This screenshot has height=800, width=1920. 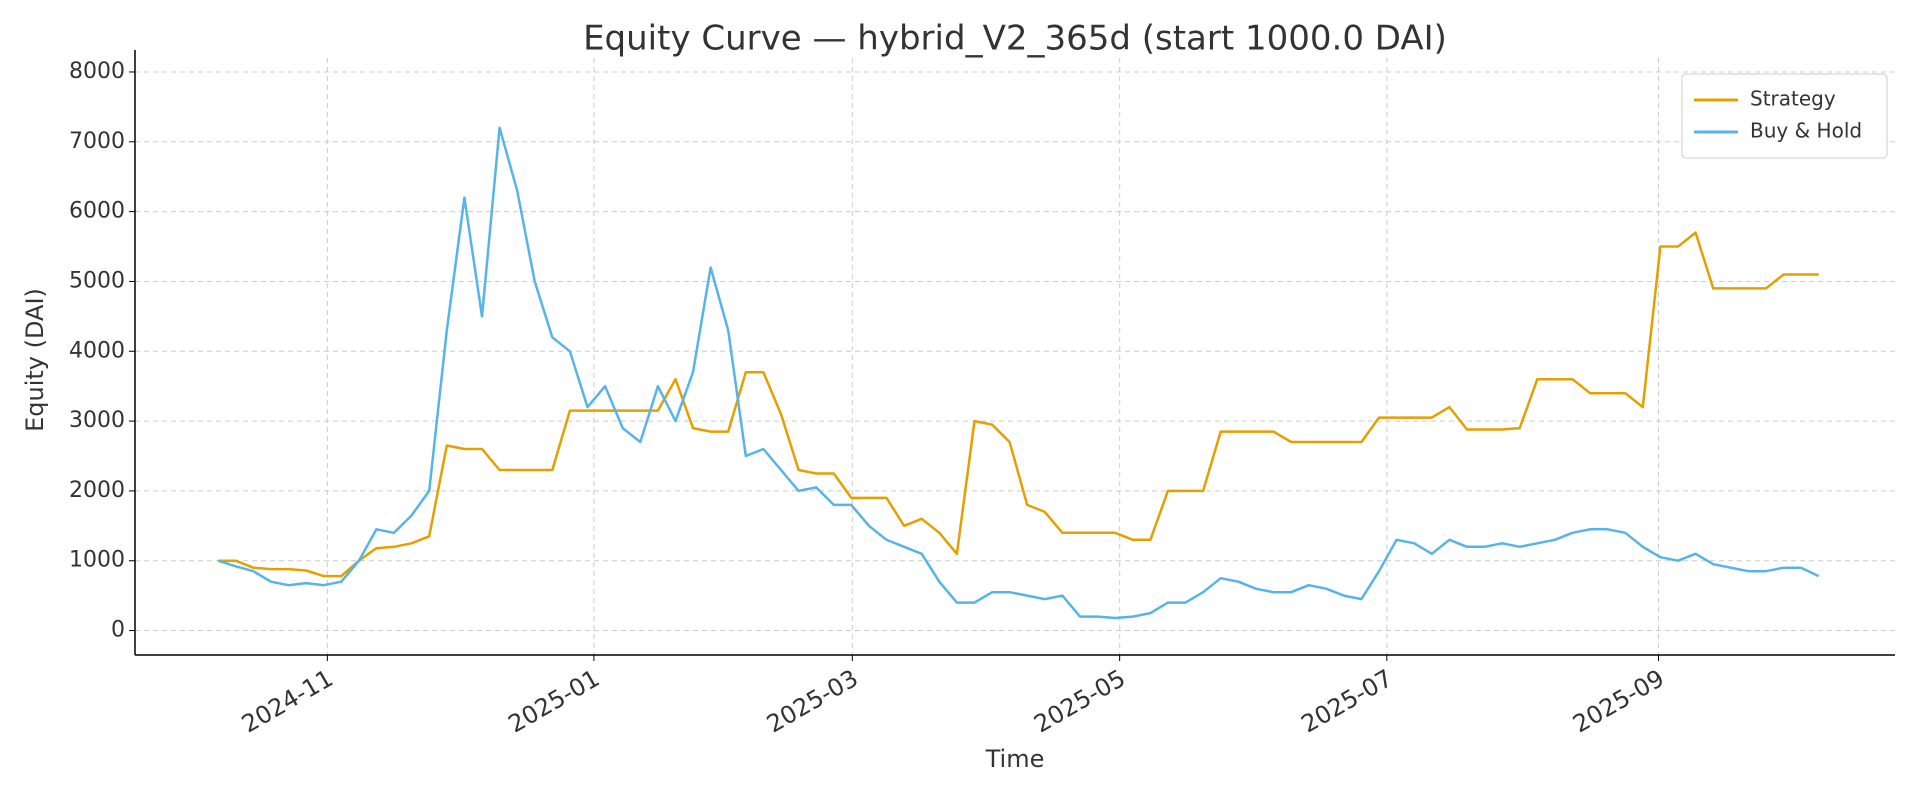 What do you see at coordinates (1015, 759) in the screenshot?
I see `x-axis-label: Time` at bounding box center [1015, 759].